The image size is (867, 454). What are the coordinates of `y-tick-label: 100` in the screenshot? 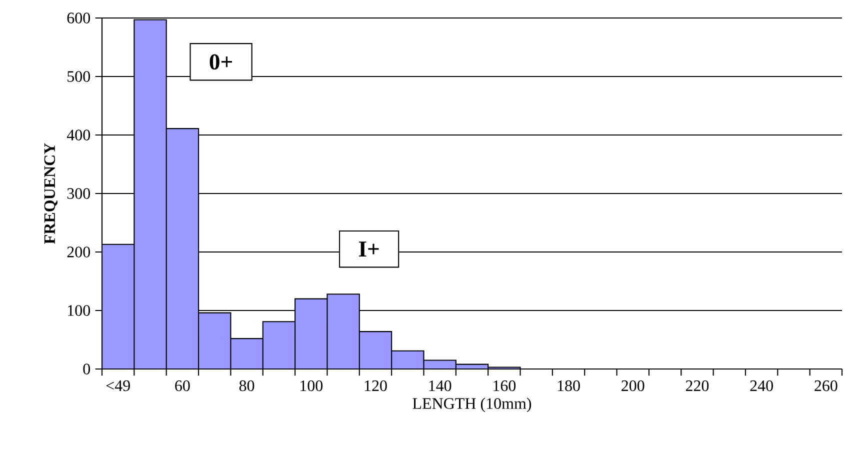 It's located at (79, 310).